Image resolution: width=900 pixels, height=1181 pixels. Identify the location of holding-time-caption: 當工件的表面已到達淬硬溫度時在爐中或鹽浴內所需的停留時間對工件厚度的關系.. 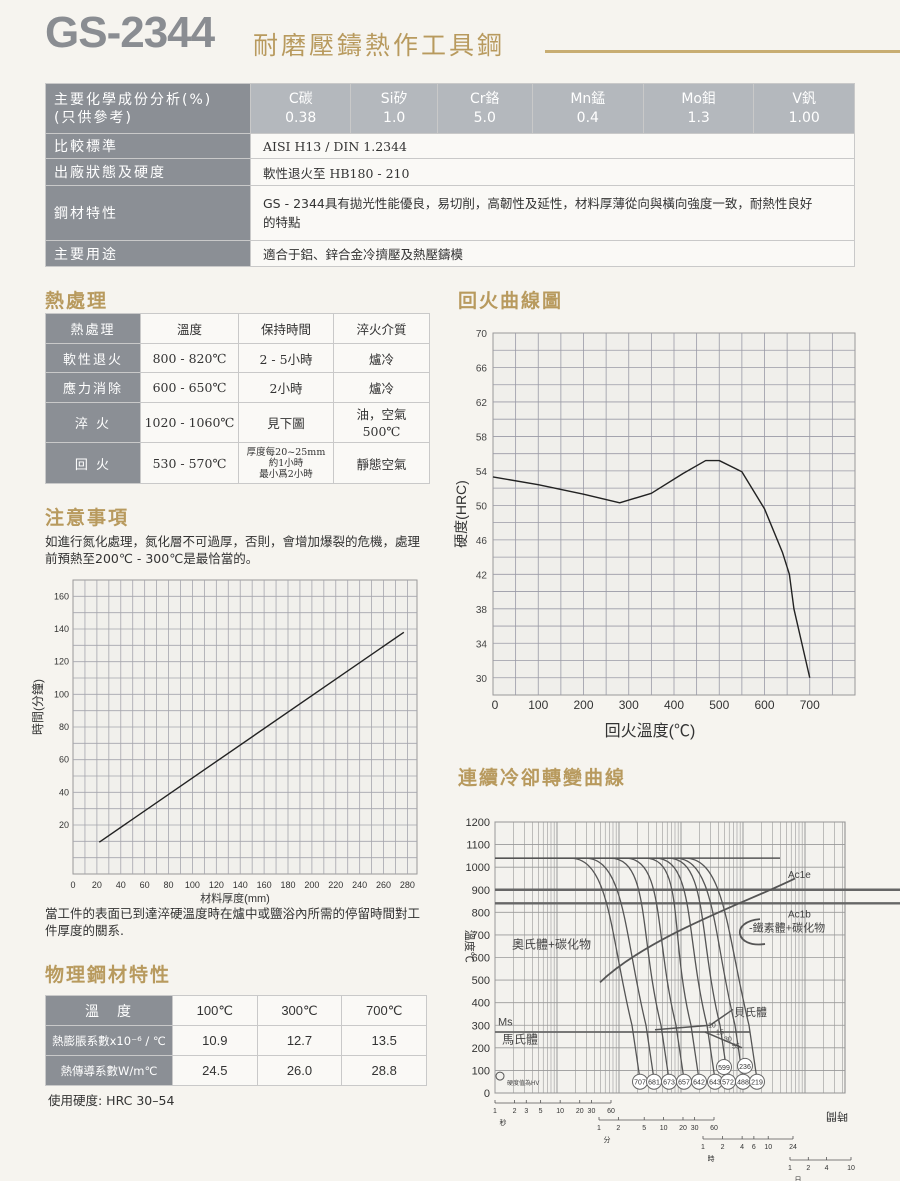
(233, 922).